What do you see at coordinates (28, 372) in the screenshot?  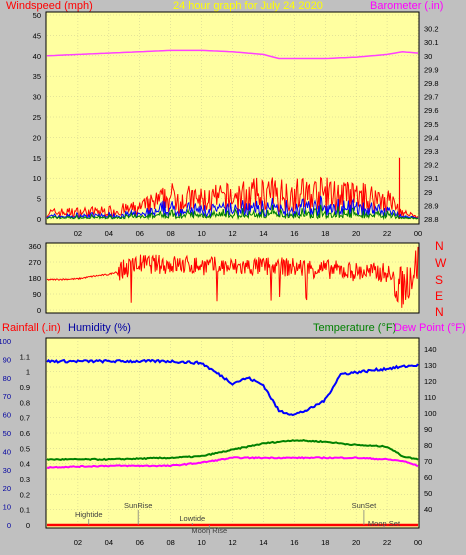 I see `rainfall-tick-label: 1` at bounding box center [28, 372].